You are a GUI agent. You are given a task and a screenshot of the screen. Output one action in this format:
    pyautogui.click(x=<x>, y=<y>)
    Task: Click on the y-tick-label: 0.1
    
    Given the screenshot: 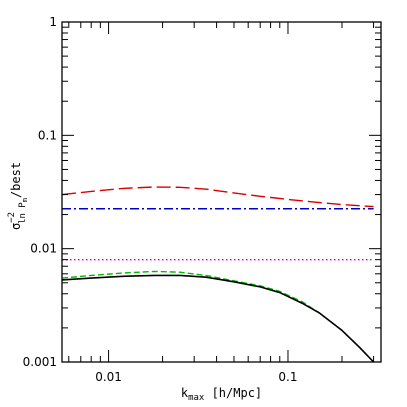 What is the action you would take?
    pyautogui.click(x=47, y=135)
    